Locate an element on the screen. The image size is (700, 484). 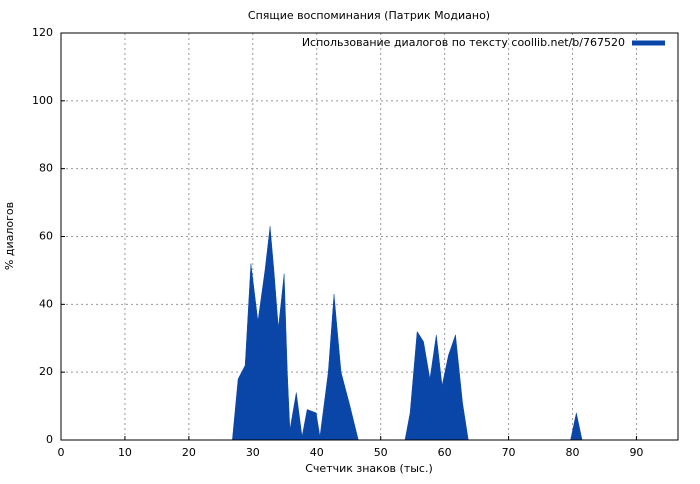
x-tick-label: 40 is located at coordinates (317, 452).